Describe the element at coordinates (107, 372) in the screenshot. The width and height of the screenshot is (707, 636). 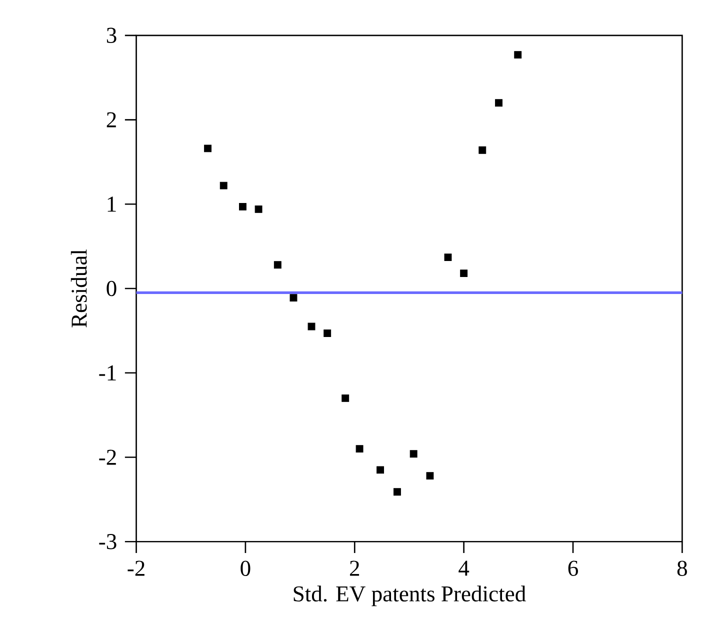
I see `y-tick-label: -1` at that location.